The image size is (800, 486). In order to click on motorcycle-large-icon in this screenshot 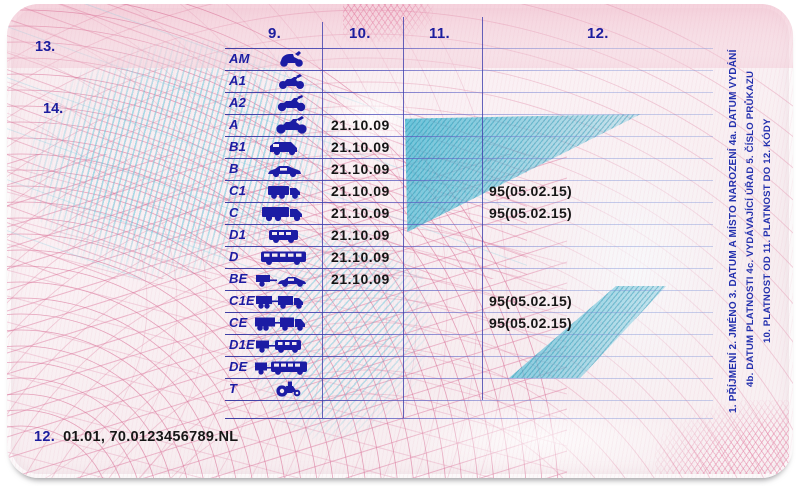, I will do `click(285, 125)`.